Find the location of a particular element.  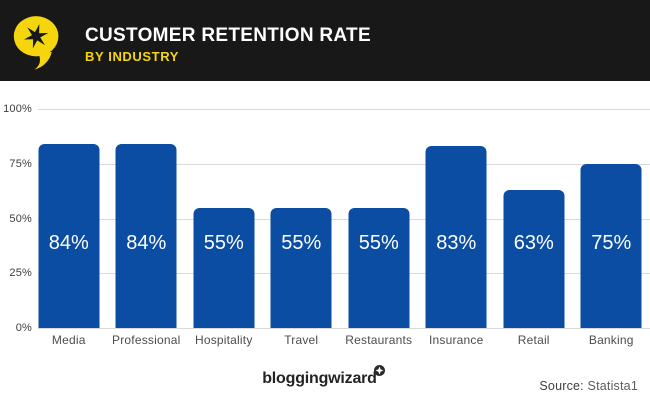

bar-value-label: 75% is located at coordinates (611, 243).